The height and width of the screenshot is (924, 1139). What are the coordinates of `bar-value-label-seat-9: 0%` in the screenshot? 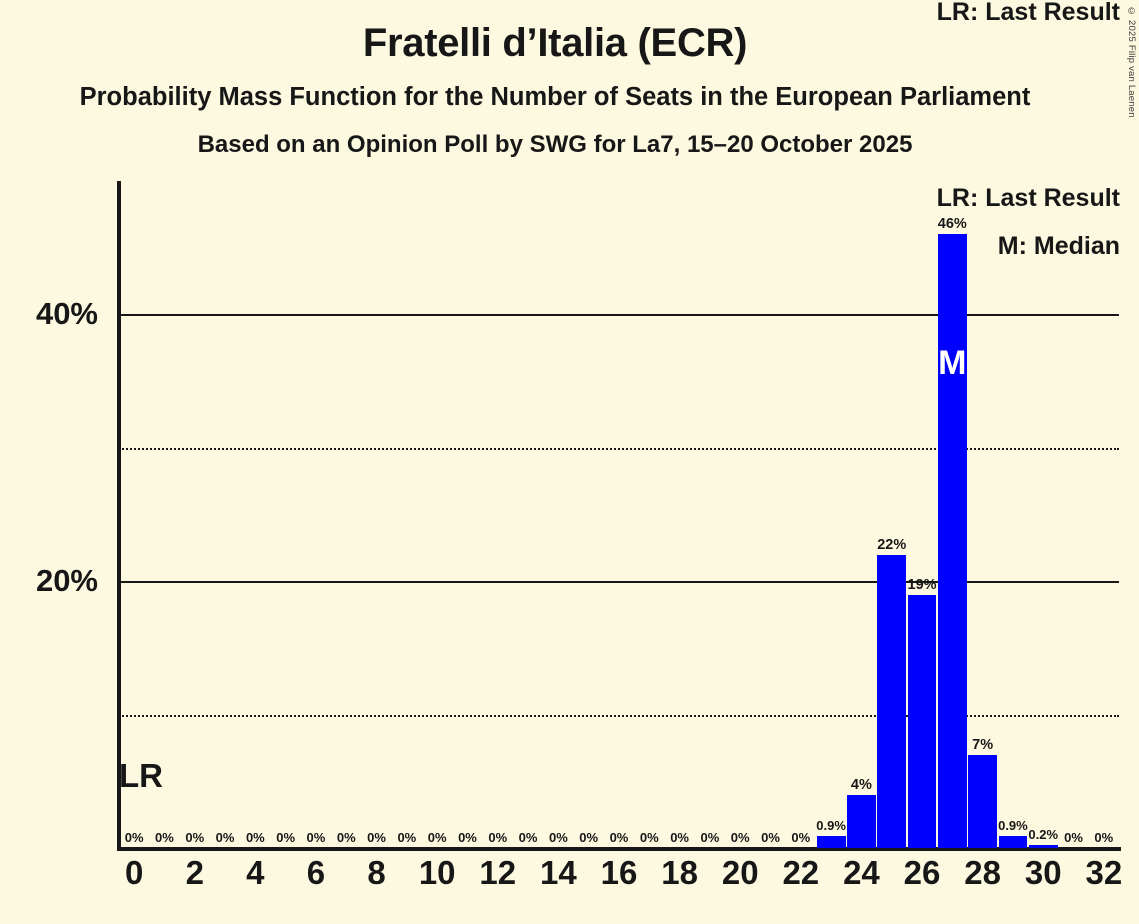 It's located at (407, 837).